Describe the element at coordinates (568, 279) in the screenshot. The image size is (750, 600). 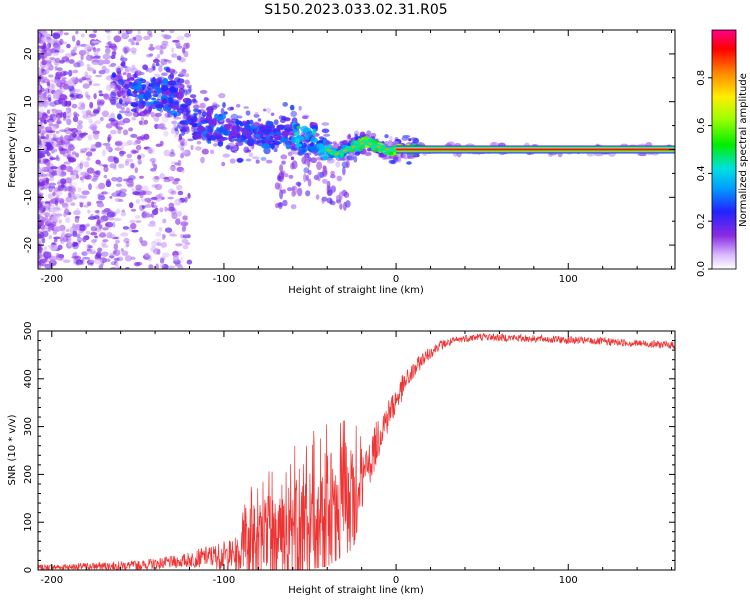
I see `x-tick-label: 100` at that location.